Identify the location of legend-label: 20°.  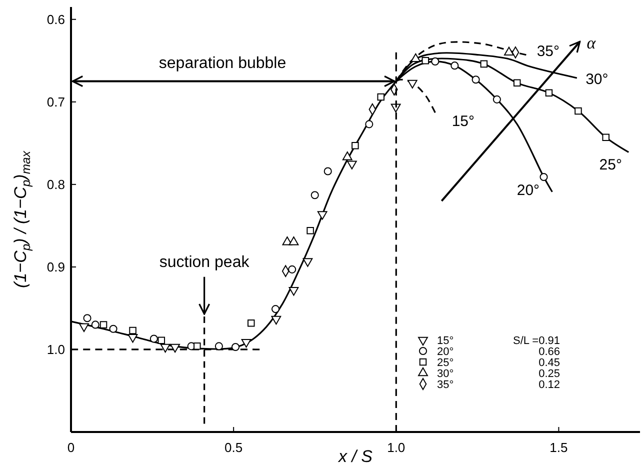
(445, 352).